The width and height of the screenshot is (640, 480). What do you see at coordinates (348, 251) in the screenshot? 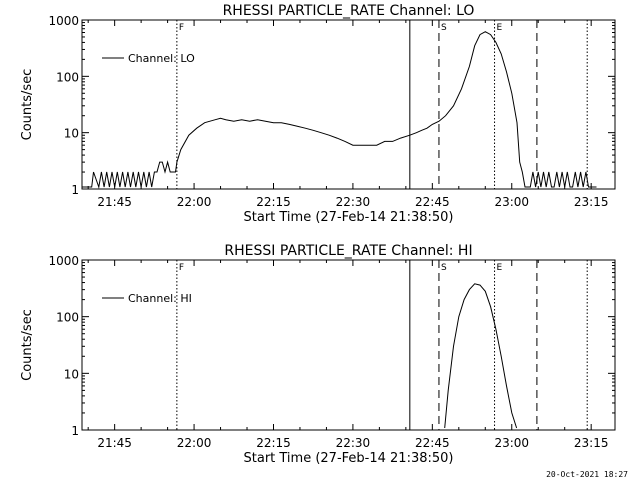
I see `chart-title: RHESSI PARTICLE_RATE Channel: HI` at bounding box center [348, 251].